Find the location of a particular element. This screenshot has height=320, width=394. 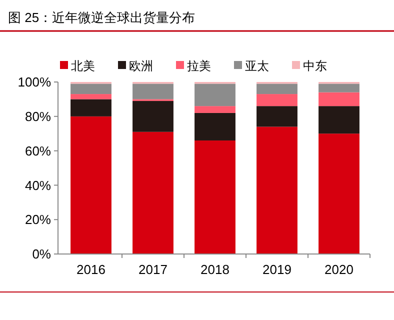

x-tick-label: 2017 is located at coordinates (153, 269).